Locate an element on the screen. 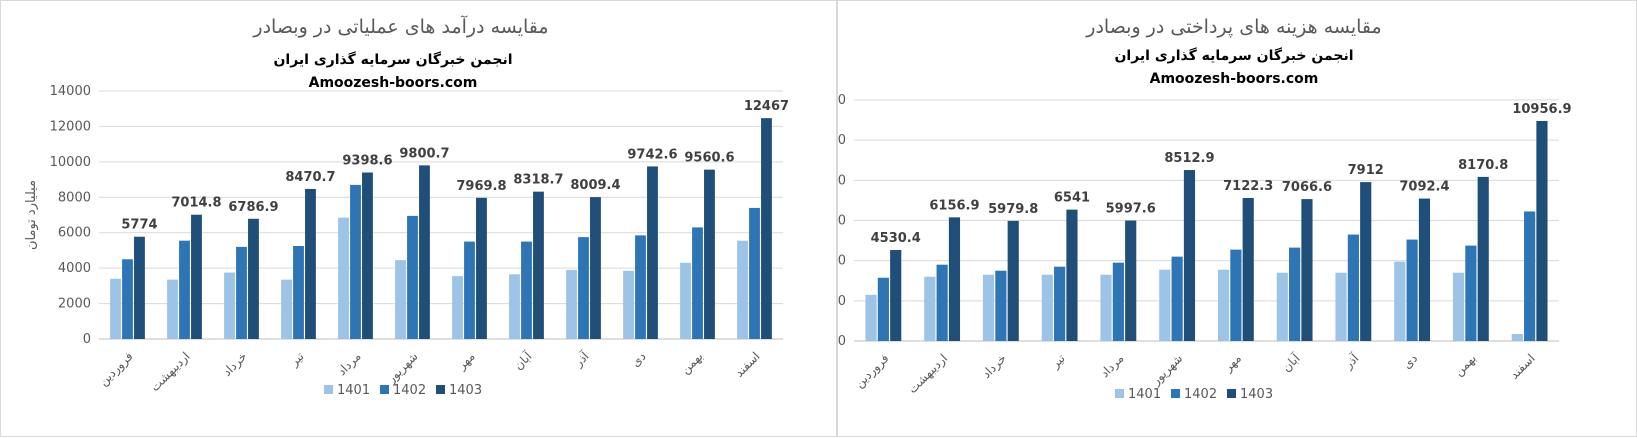 This screenshot has width=1637, height=438. data-label: 7122.3 is located at coordinates (1248, 186).